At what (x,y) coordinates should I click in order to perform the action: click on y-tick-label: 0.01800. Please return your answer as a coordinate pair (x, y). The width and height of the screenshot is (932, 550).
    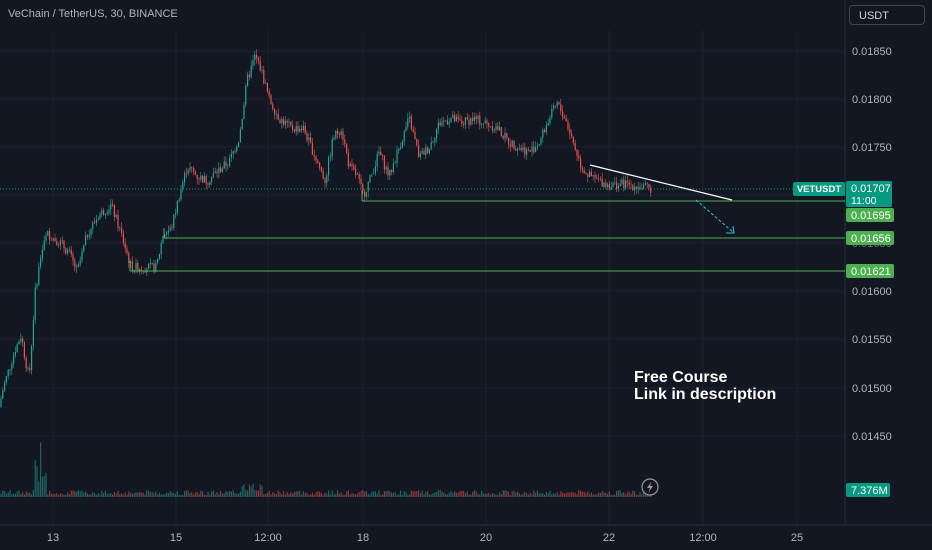
    Looking at the image, I should click on (872, 100).